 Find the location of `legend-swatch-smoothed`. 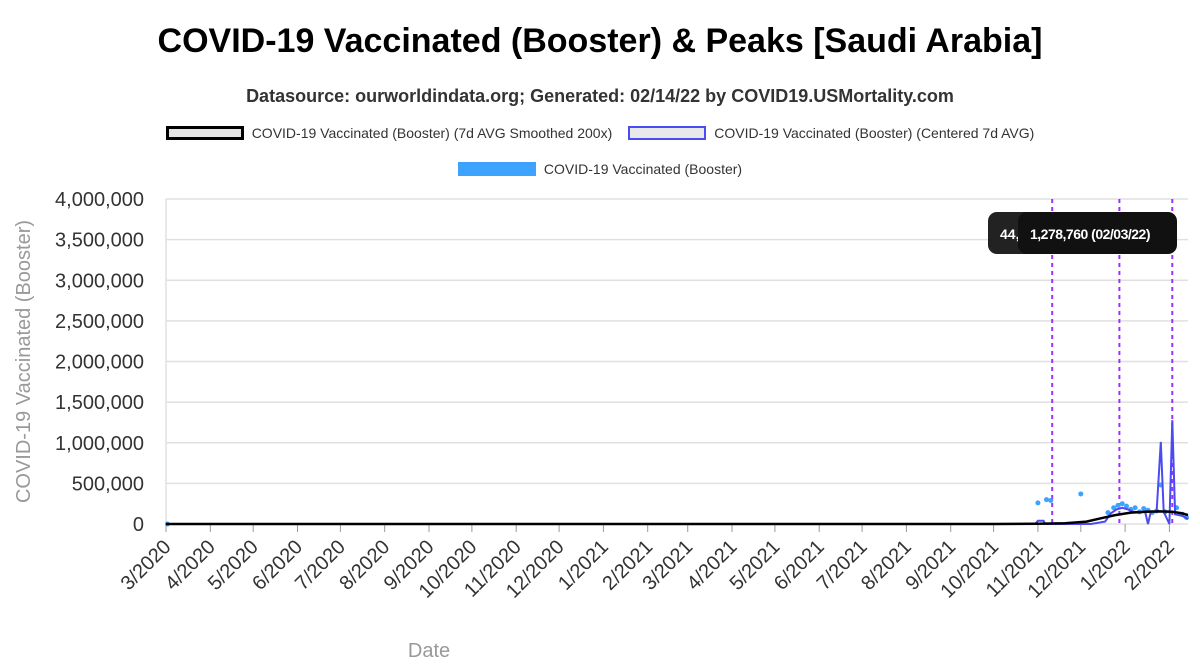

legend-swatch-smoothed is located at coordinates (204, 133).